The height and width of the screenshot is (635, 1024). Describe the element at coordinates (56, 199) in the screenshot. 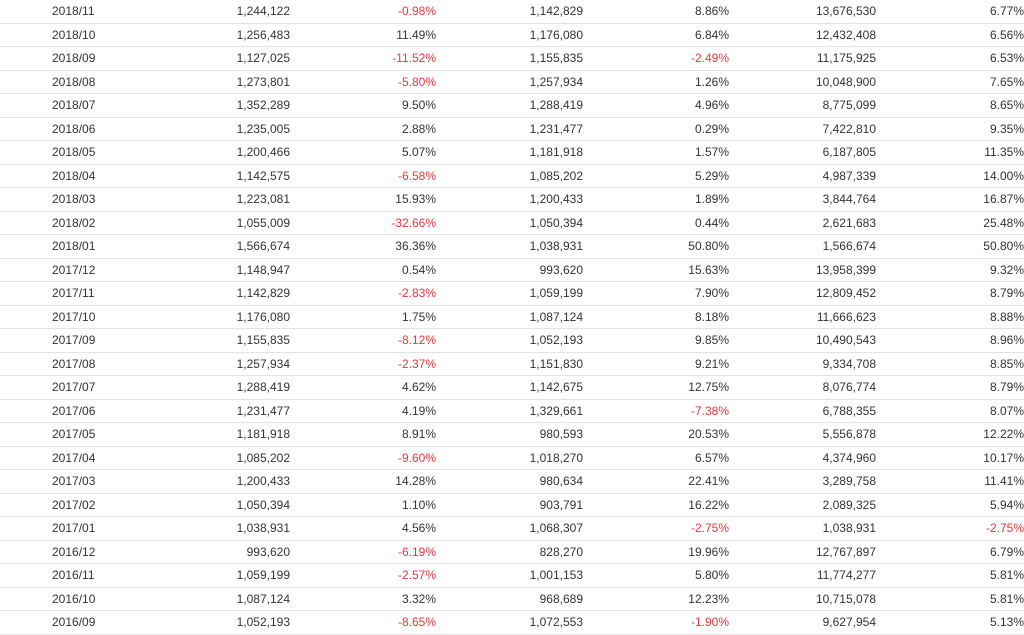

I see `month-cell: 2018/03` at that location.